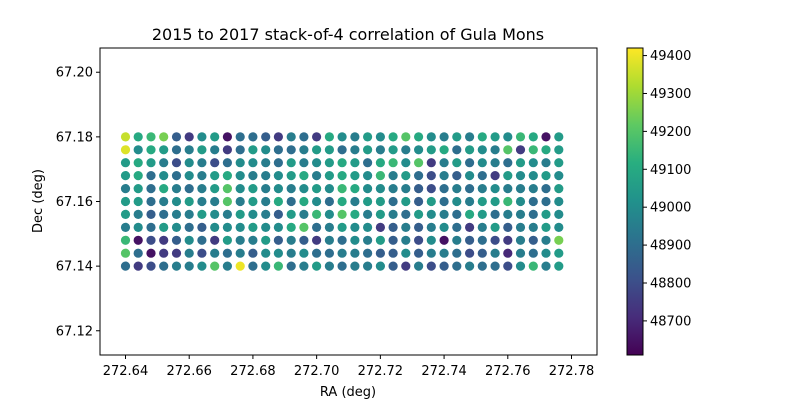  What do you see at coordinates (74, 331) in the screenshot?
I see `y-tick-label: 67.12` at bounding box center [74, 331].